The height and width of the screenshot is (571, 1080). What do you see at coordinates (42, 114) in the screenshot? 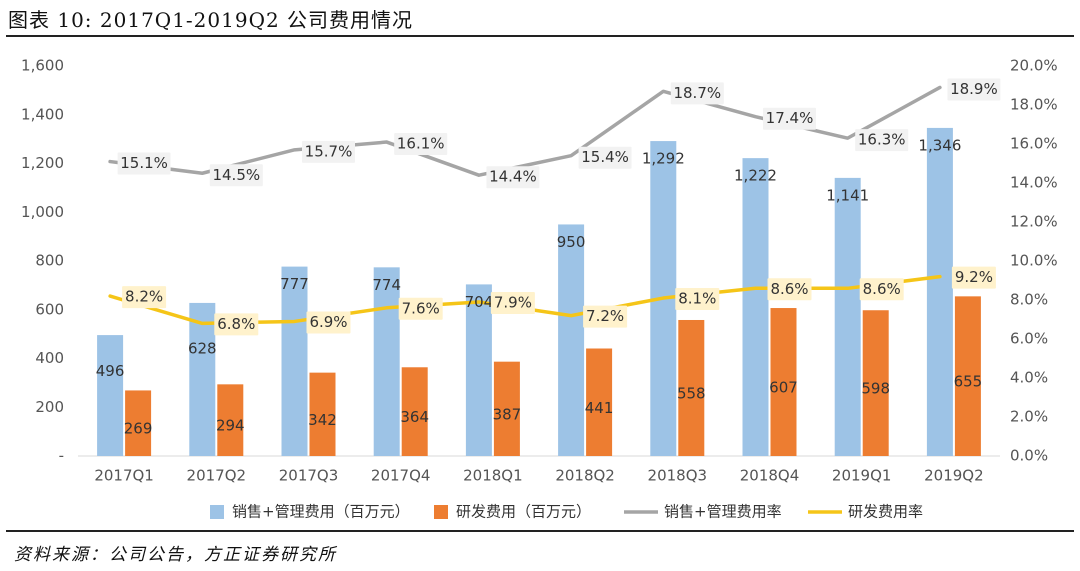
I see `y-left-tick-label: 1,400` at bounding box center [42, 114].